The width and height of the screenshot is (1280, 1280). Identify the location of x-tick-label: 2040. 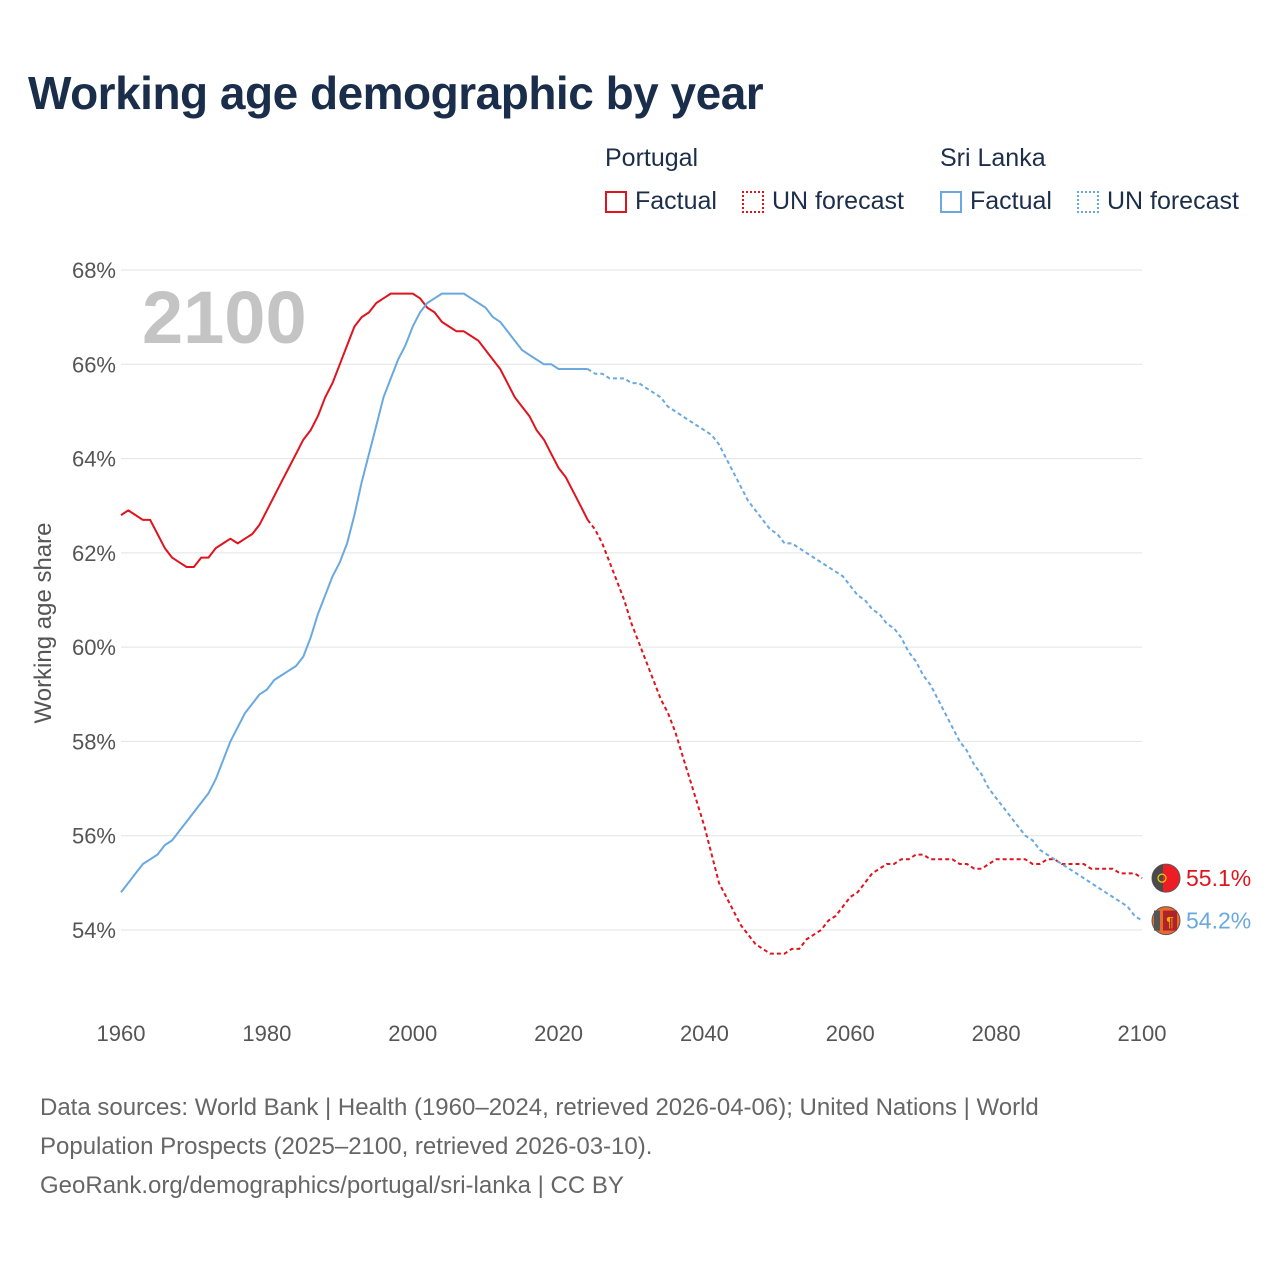
(704, 1033).